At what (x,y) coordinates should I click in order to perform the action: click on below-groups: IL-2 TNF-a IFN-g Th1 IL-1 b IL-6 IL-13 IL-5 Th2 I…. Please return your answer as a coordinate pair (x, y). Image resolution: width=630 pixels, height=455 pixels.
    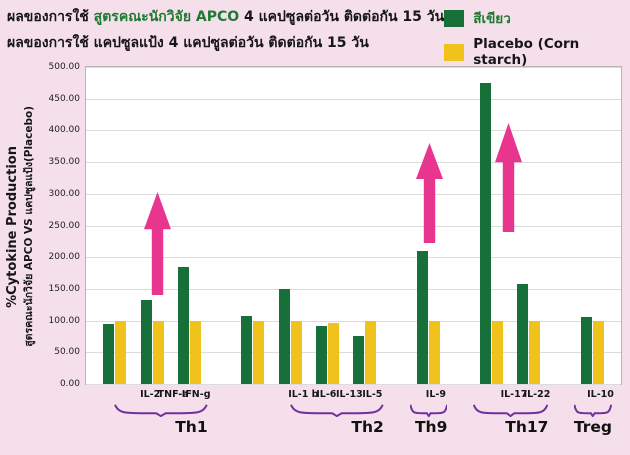
    Looking at the image, I should click on (353, 412).